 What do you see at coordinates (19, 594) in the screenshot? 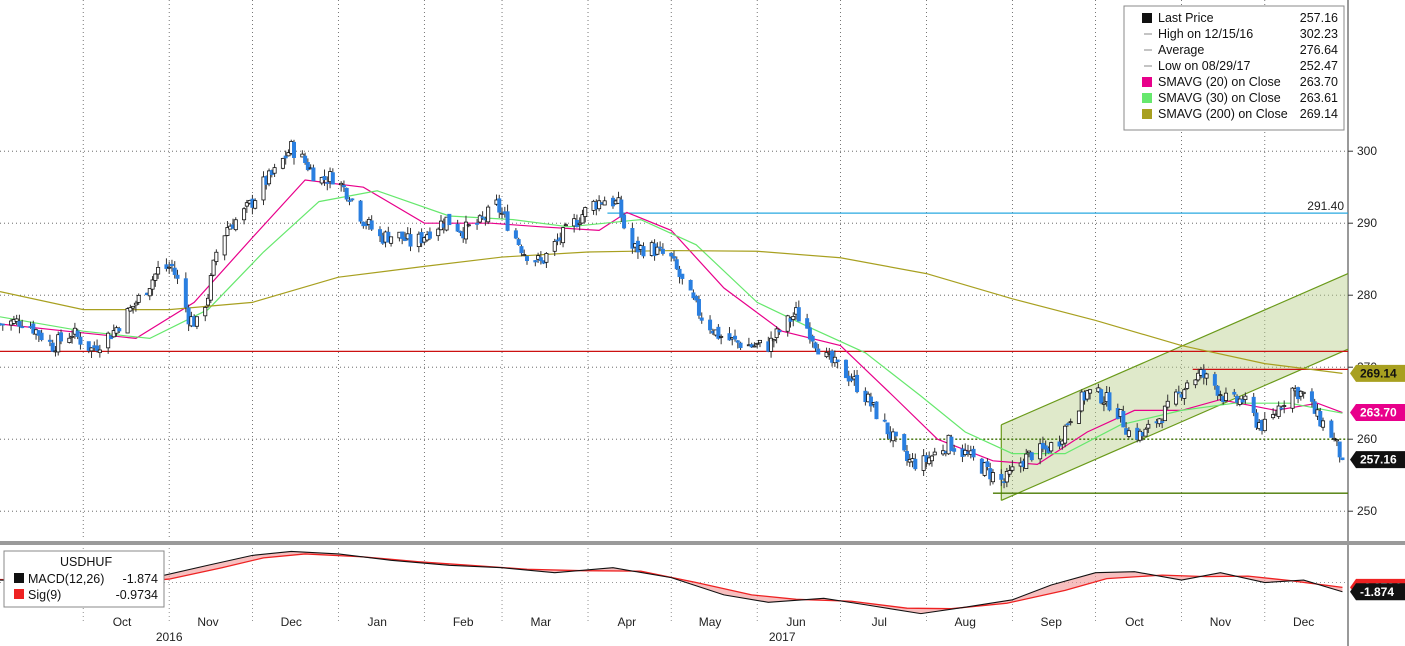
I see `macd-legend-swatch` at bounding box center [19, 594].